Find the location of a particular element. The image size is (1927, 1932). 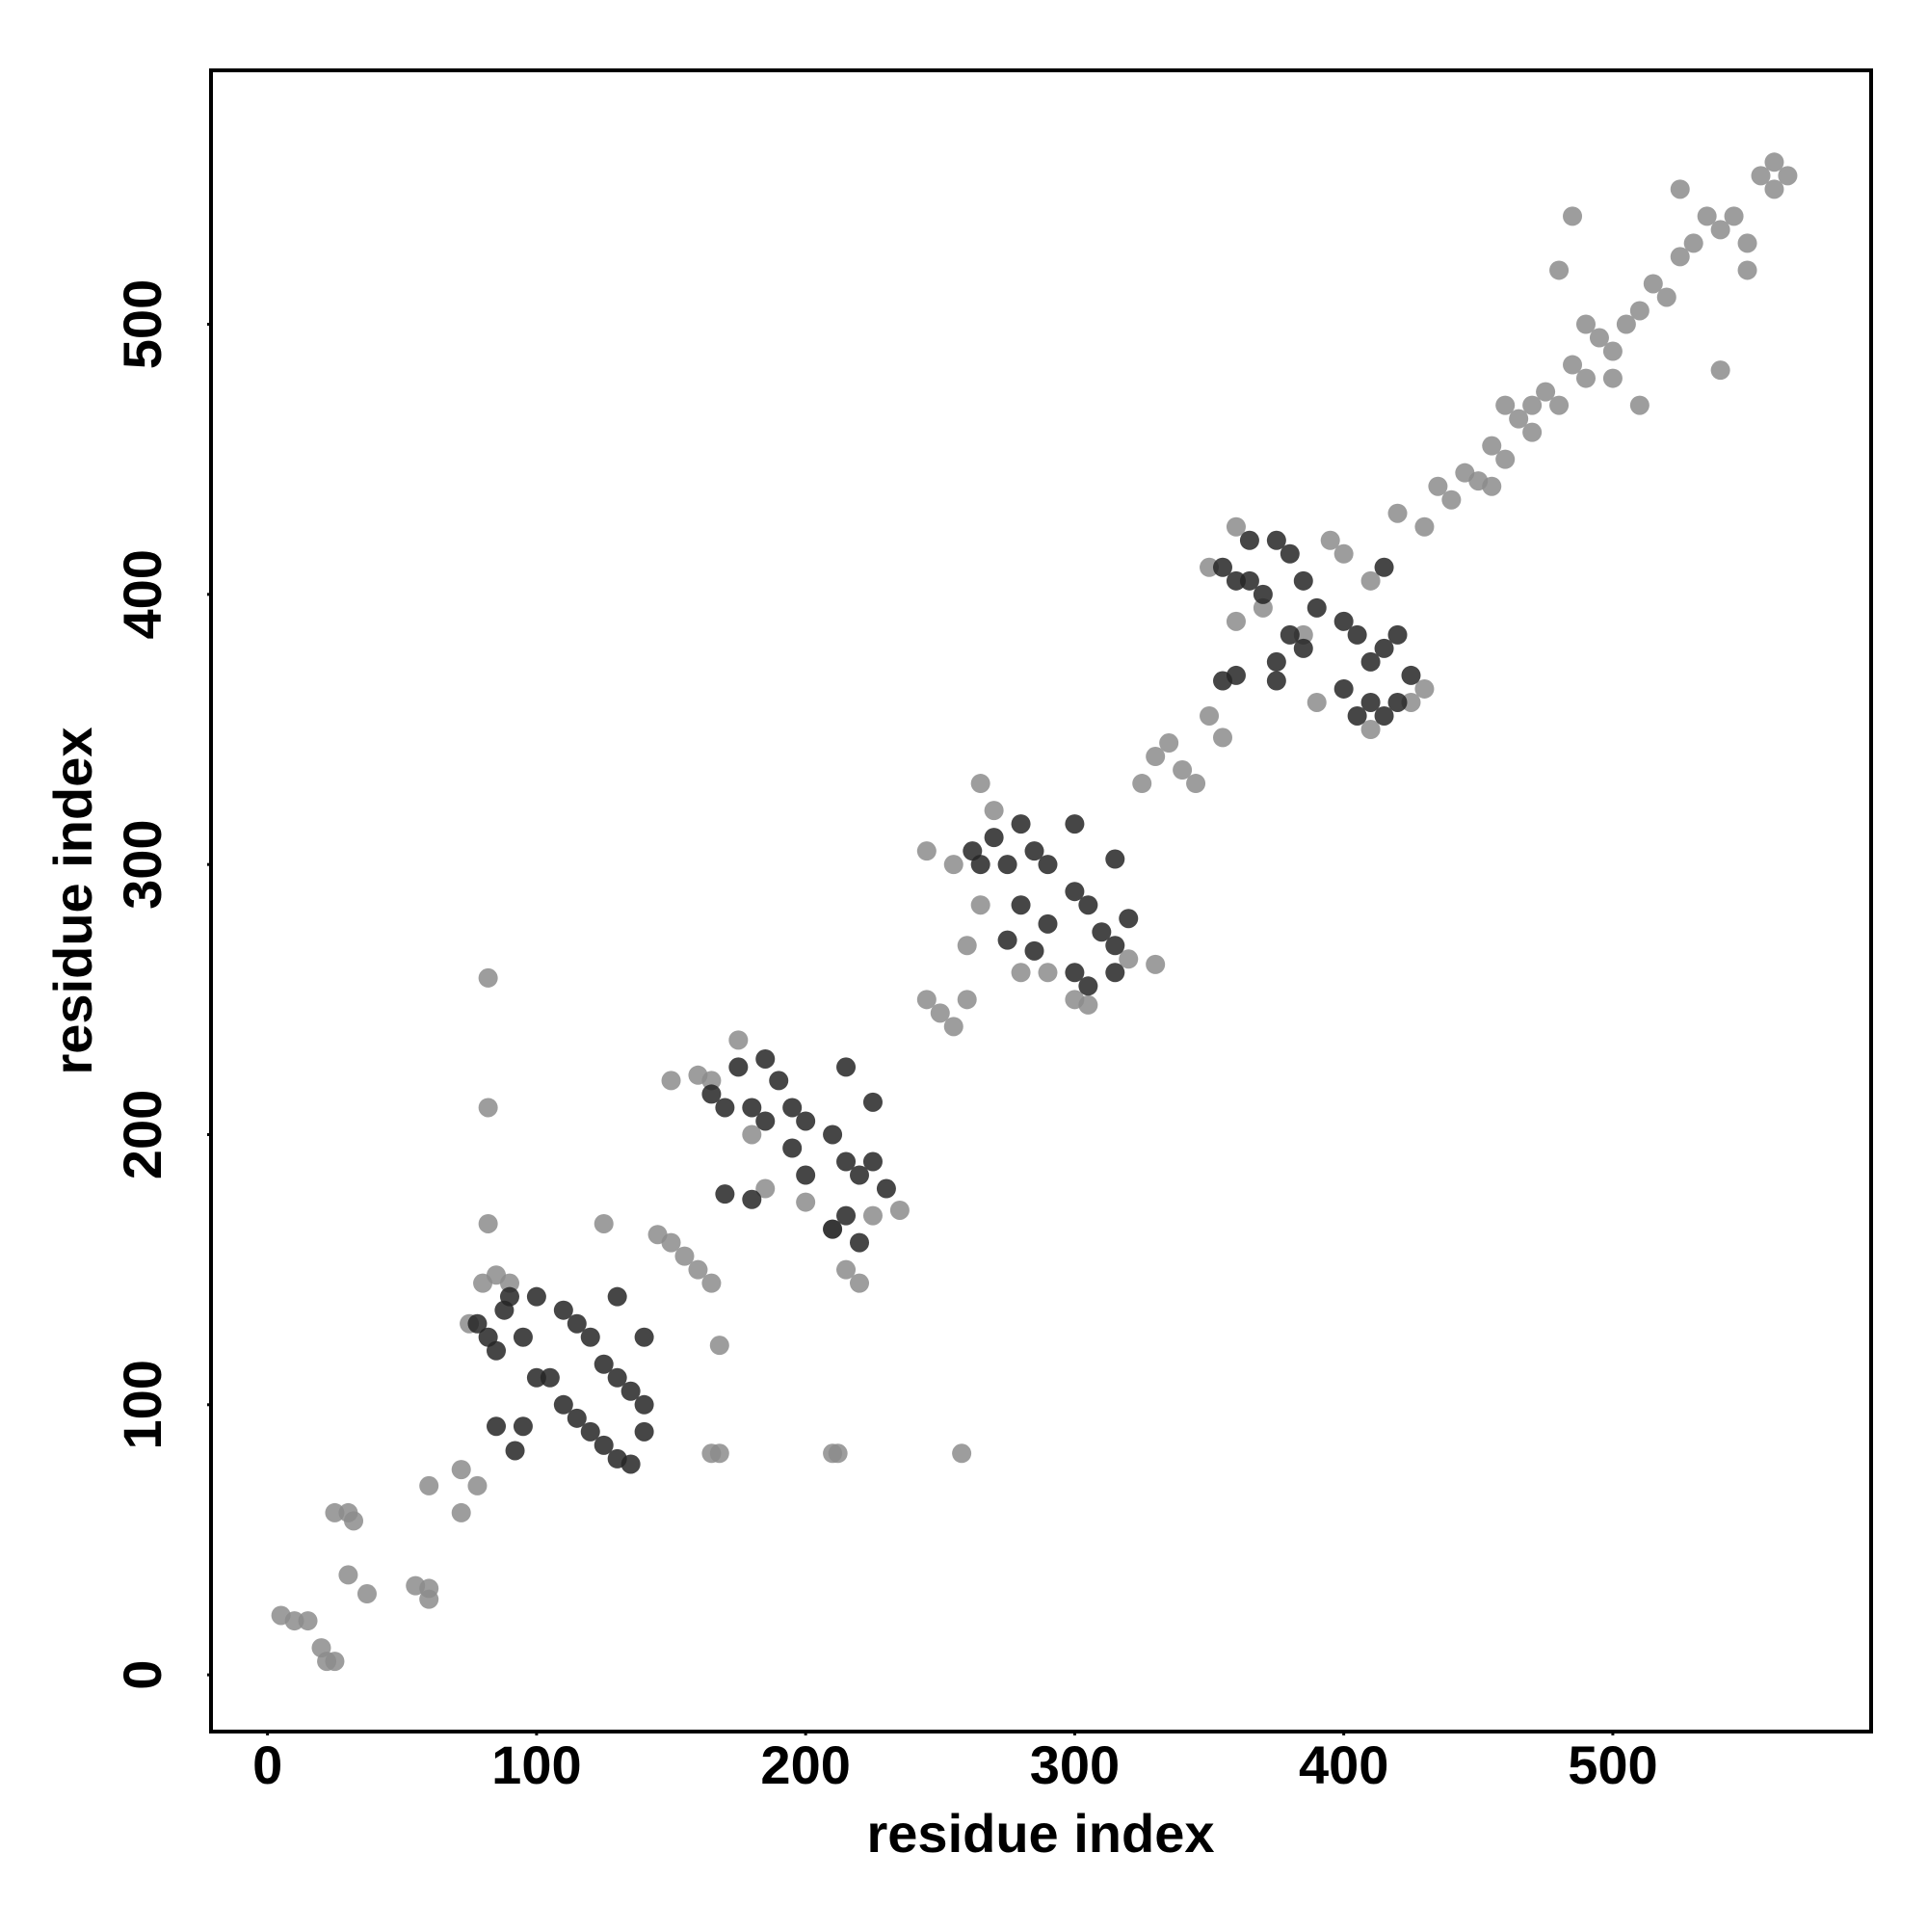

y-tick-label: 300 is located at coordinates (142, 864).